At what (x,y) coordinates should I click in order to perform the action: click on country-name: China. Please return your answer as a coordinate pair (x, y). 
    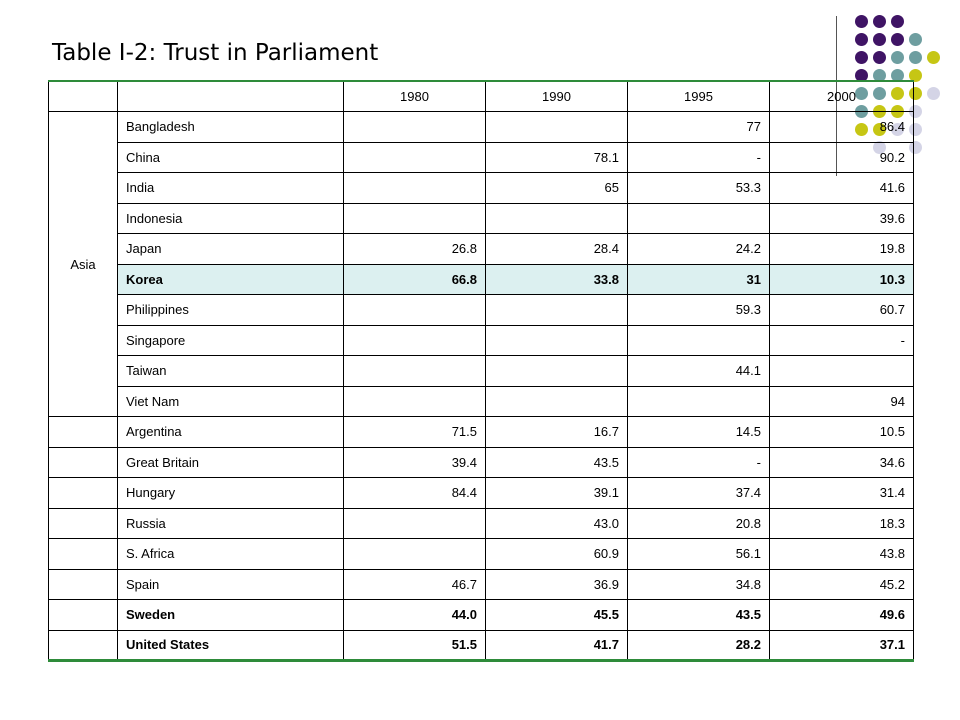
    Looking at the image, I should click on (230, 157).